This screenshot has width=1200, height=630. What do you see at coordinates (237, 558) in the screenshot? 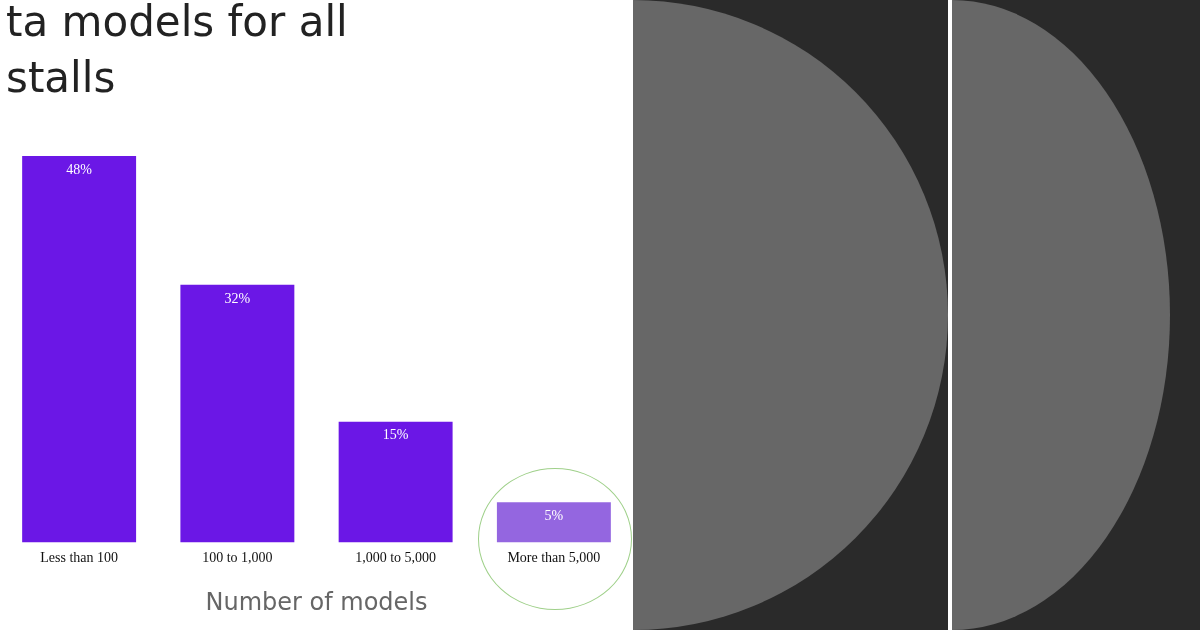
I see `x-tick-label: 100 to 1,000` at bounding box center [237, 558].